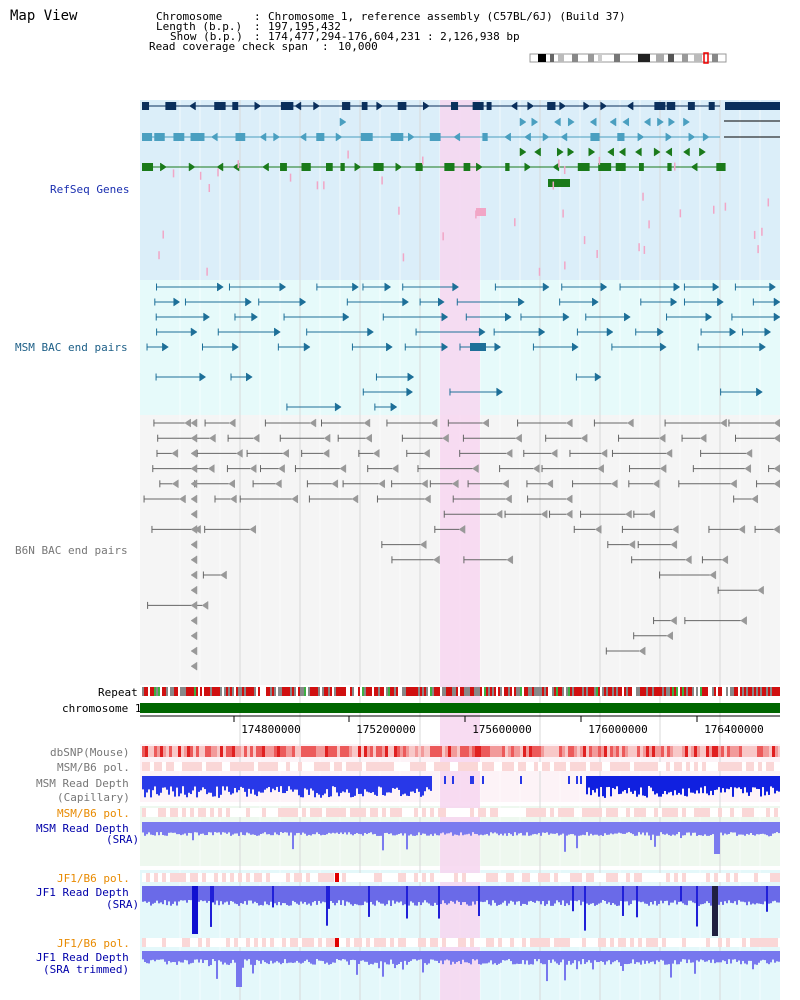 The image size is (800, 1000). What do you see at coordinates (628, 58) in the screenshot?
I see `chromosome-ideogram` at bounding box center [628, 58].